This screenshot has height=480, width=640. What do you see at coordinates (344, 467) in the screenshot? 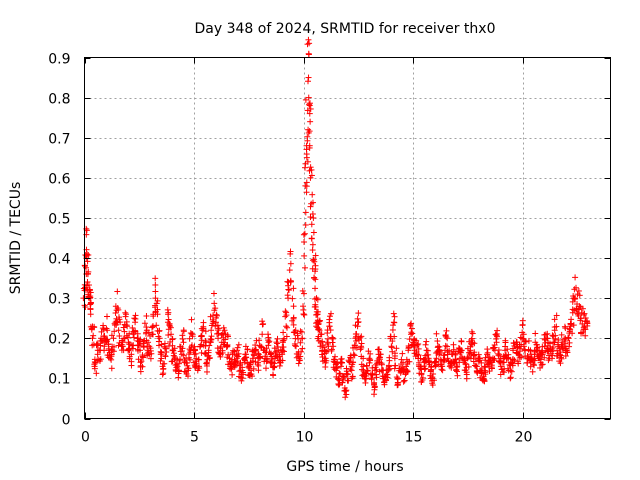
I see `x-axis-label: GPS time / hours` at bounding box center [344, 467].